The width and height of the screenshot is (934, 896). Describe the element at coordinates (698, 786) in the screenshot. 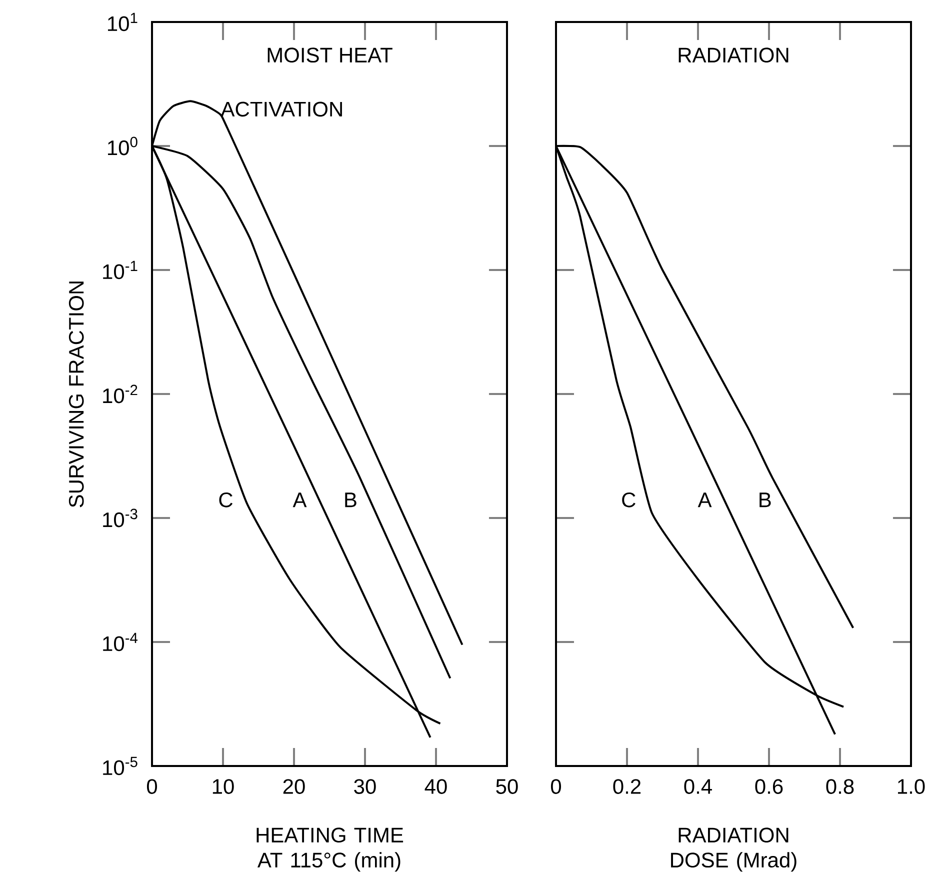

I see `x-tick-label: 0.4` at that location.